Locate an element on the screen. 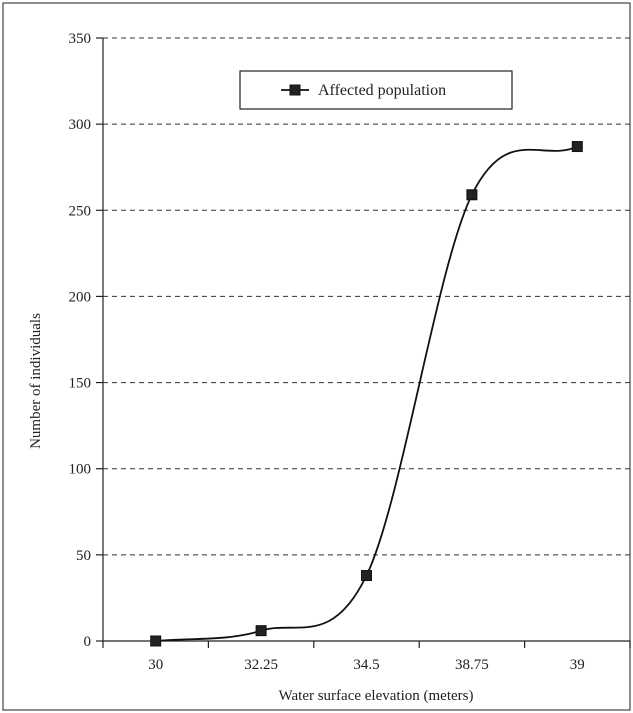 The height and width of the screenshot is (713, 633). y-tick-label: 0 is located at coordinates (88, 642).